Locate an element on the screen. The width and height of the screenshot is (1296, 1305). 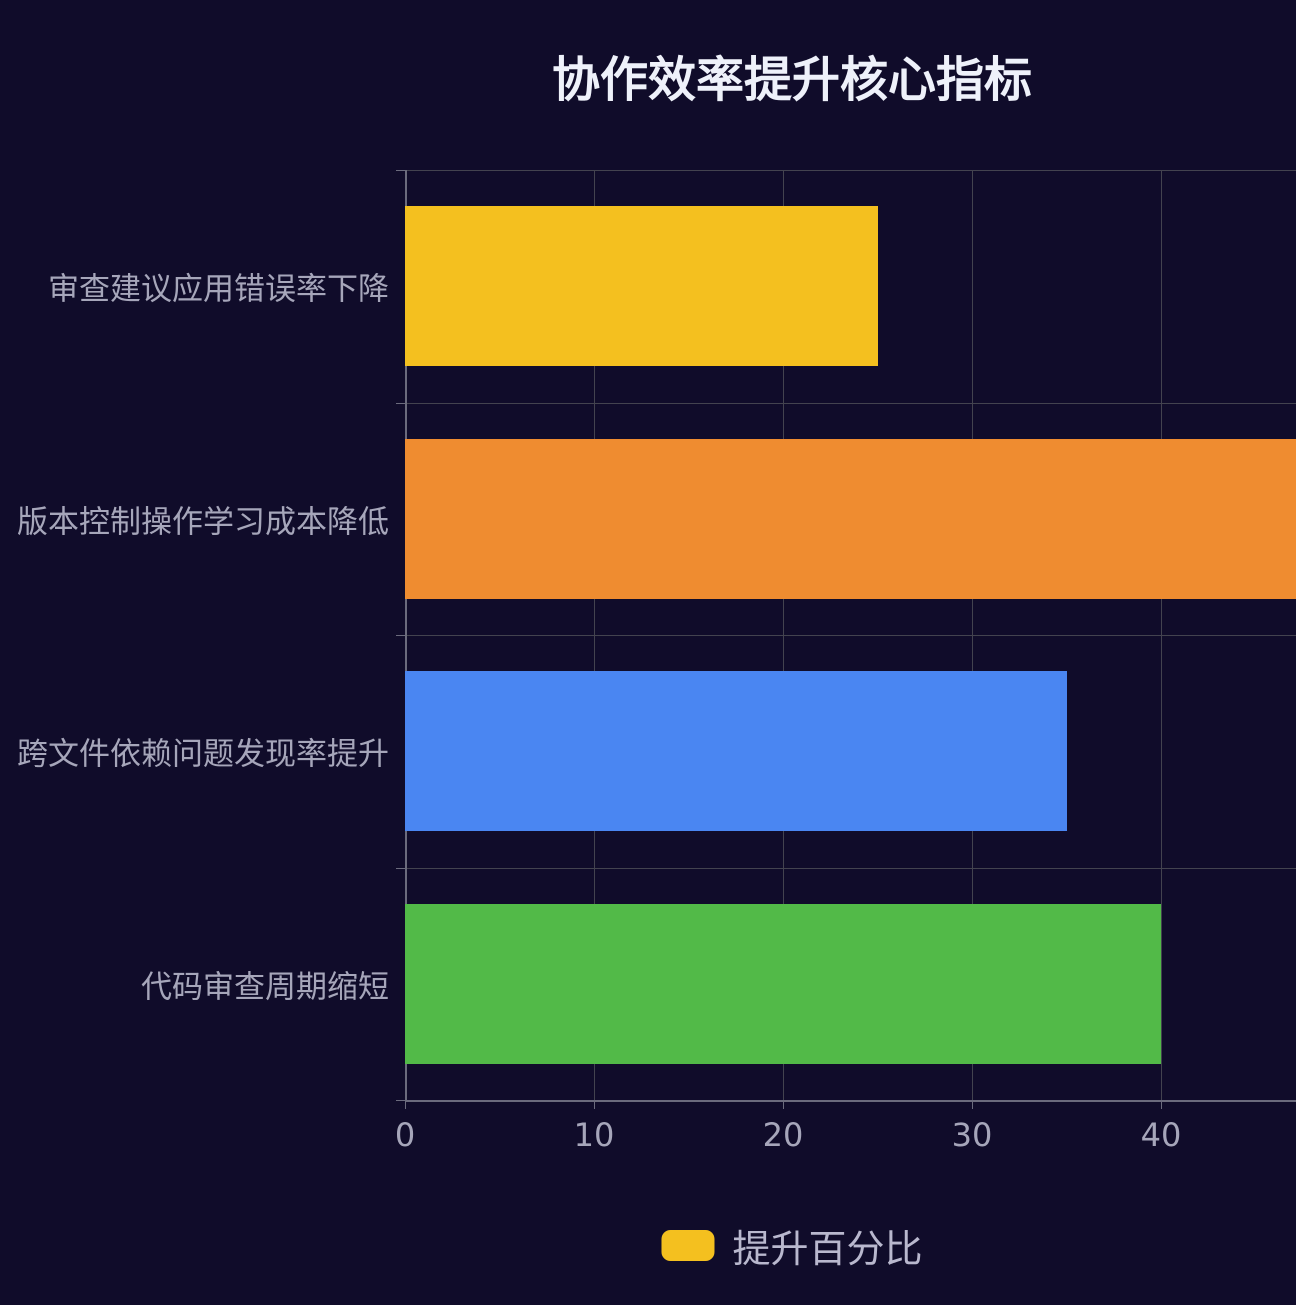
y-axis-line is located at coordinates (406, 635).